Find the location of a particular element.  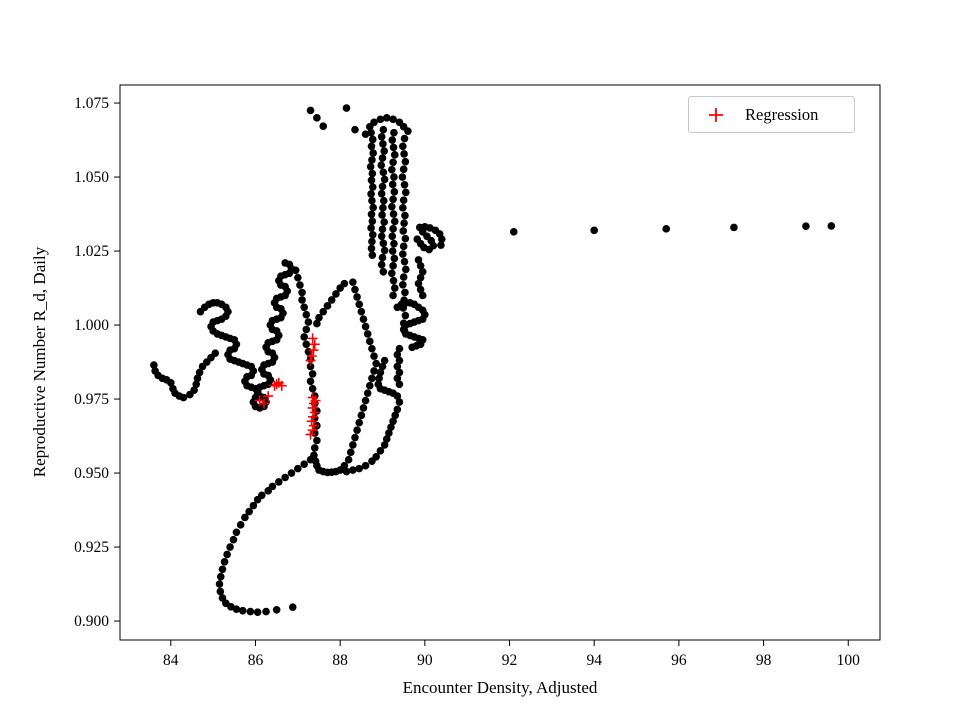

x-tick-label: 94 is located at coordinates (594, 660).